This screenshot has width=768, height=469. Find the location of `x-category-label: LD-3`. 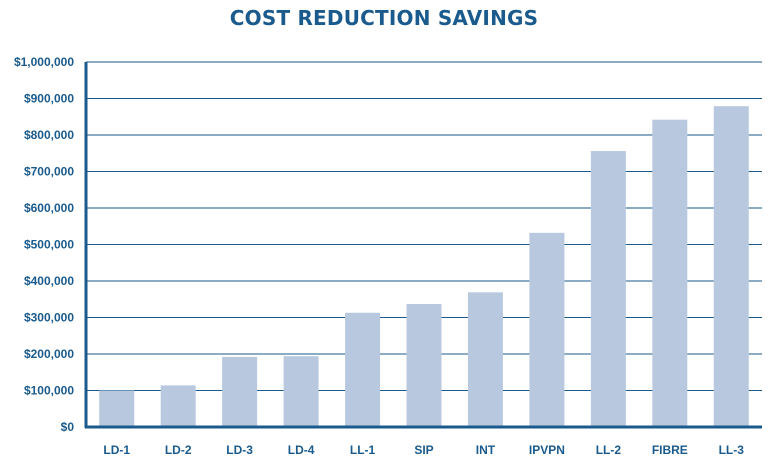

x-category-label: LD-3 is located at coordinates (239, 450).